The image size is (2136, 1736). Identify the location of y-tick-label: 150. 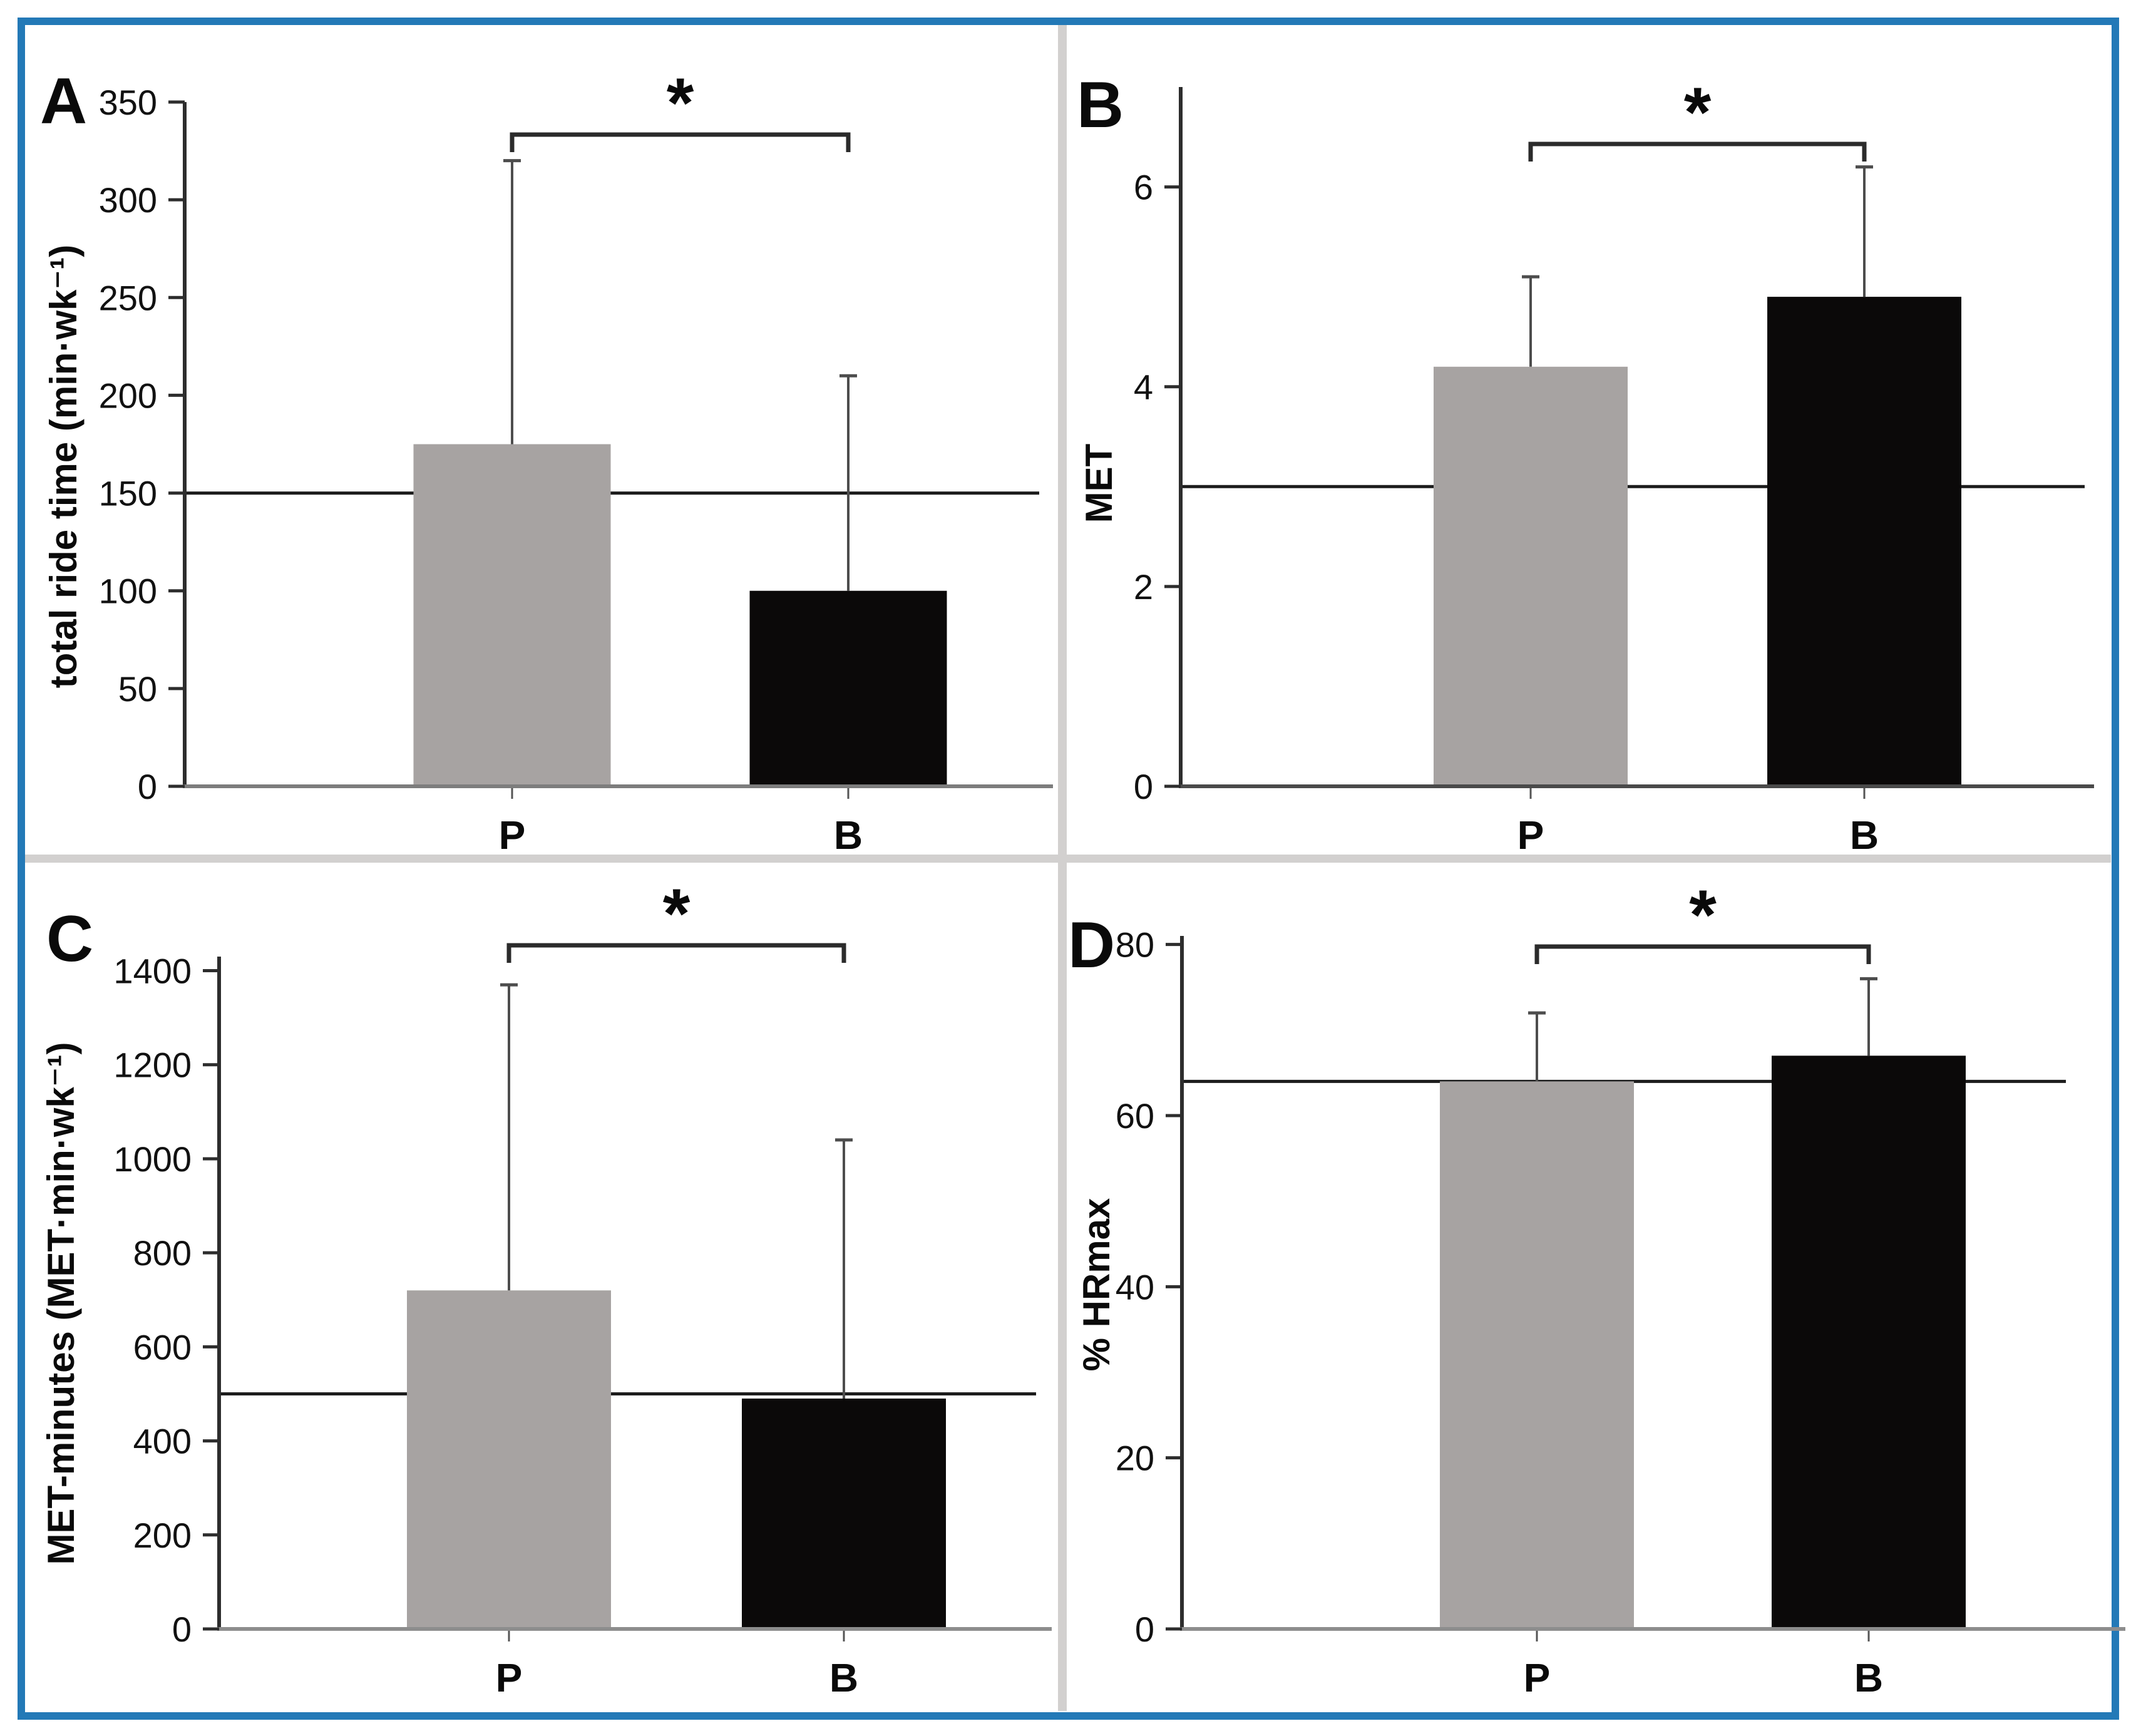
(128, 493).